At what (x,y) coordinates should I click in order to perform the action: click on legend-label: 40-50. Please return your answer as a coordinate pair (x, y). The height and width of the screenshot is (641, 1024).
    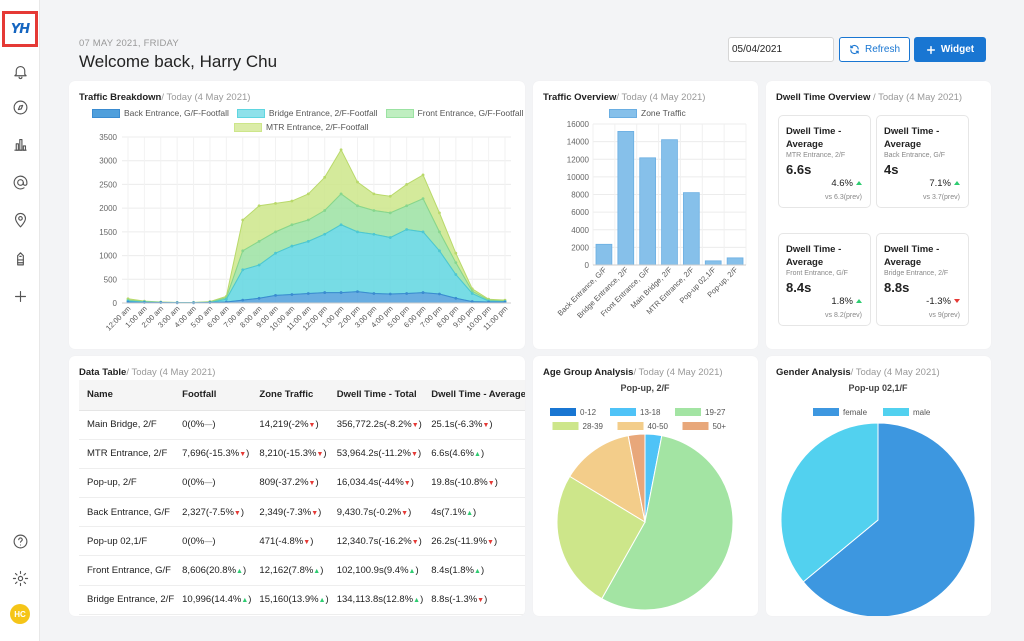
    Looking at the image, I should click on (658, 426).